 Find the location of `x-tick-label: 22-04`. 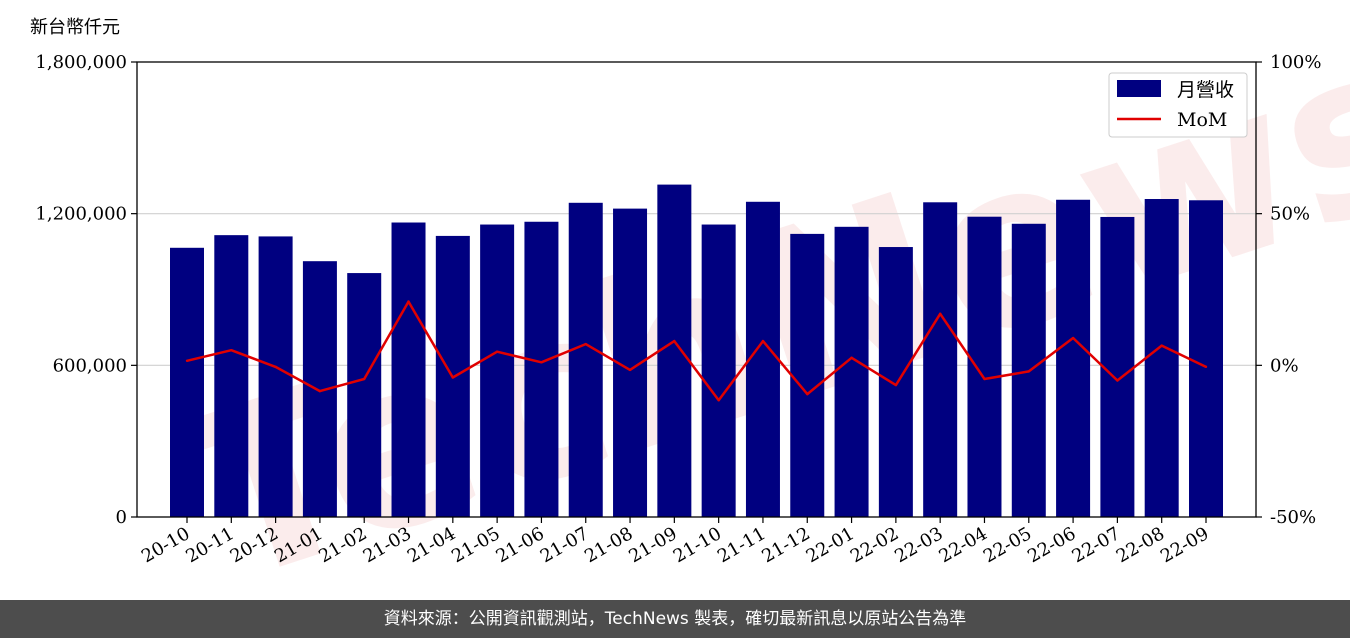

x-tick-label: 22-04 is located at coordinates (963, 545).